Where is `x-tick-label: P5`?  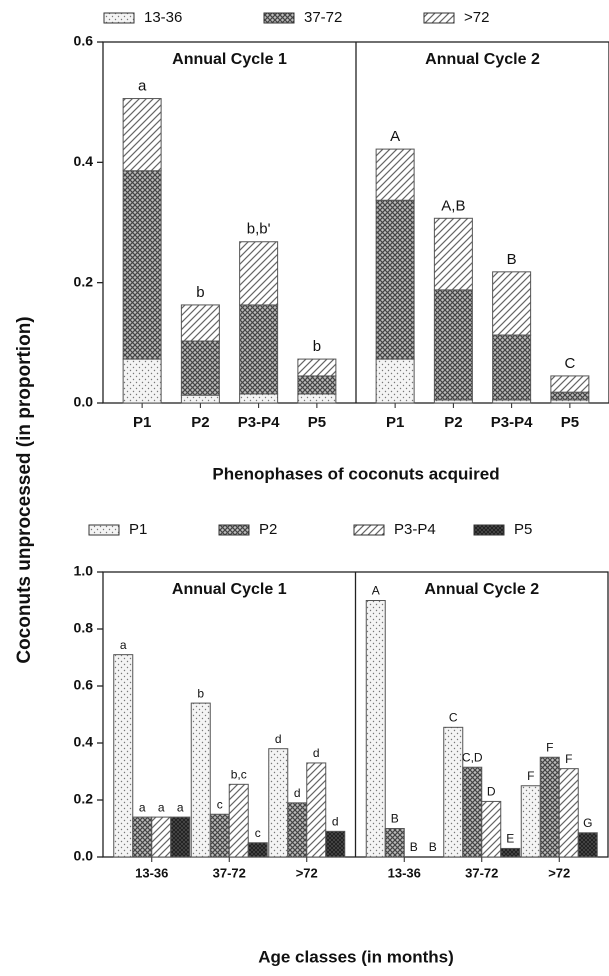 x-tick-label: P5 is located at coordinates (317, 422).